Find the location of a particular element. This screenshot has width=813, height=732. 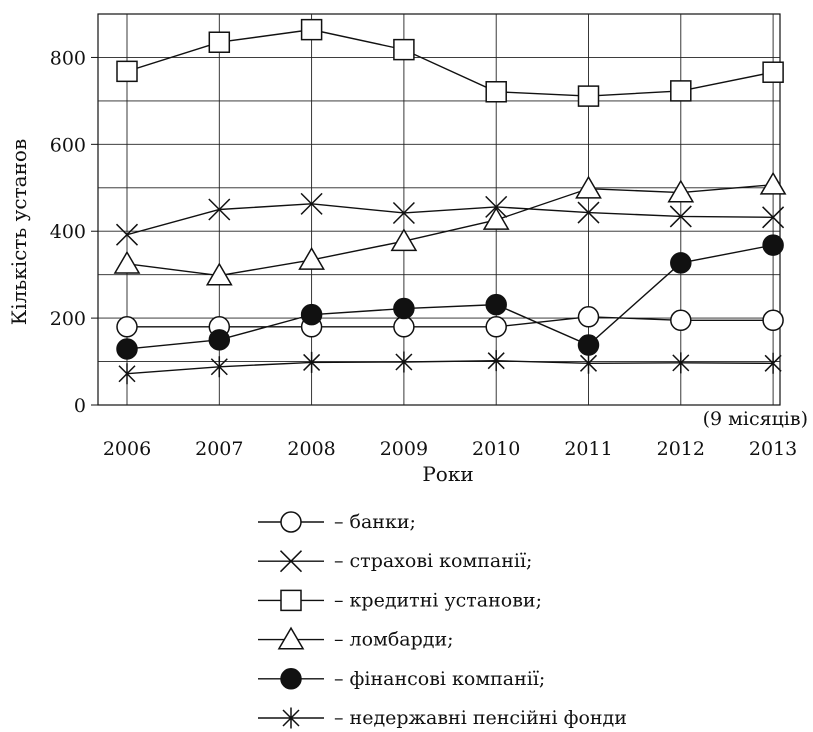

y-tick-label: 800 is located at coordinates (68, 58).